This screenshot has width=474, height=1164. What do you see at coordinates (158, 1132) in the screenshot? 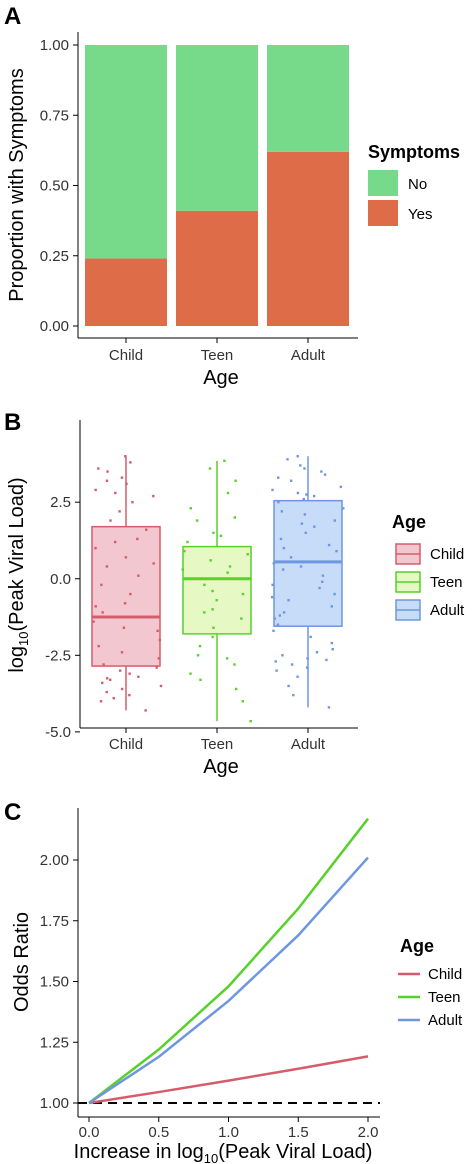
I see `x-tick-label: 0.5` at bounding box center [158, 1132].